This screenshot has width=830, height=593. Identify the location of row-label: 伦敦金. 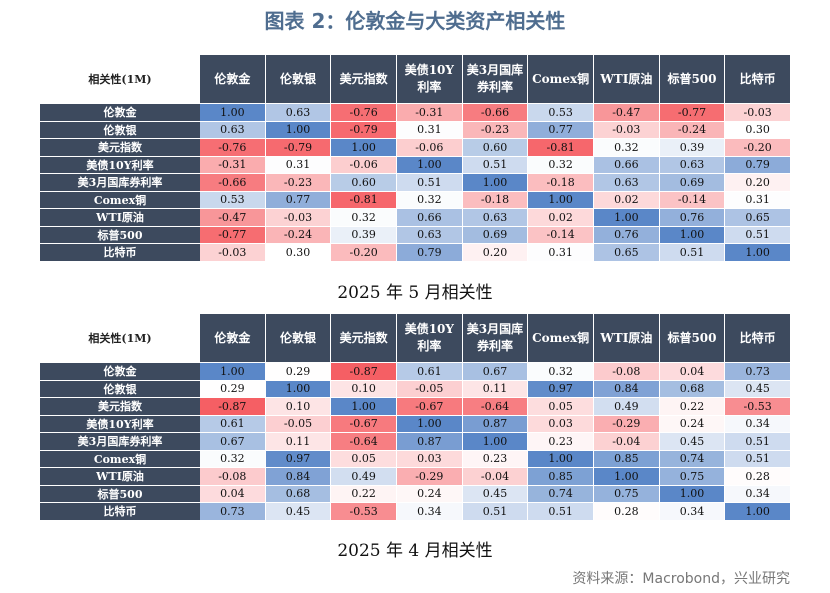
(120, 112).